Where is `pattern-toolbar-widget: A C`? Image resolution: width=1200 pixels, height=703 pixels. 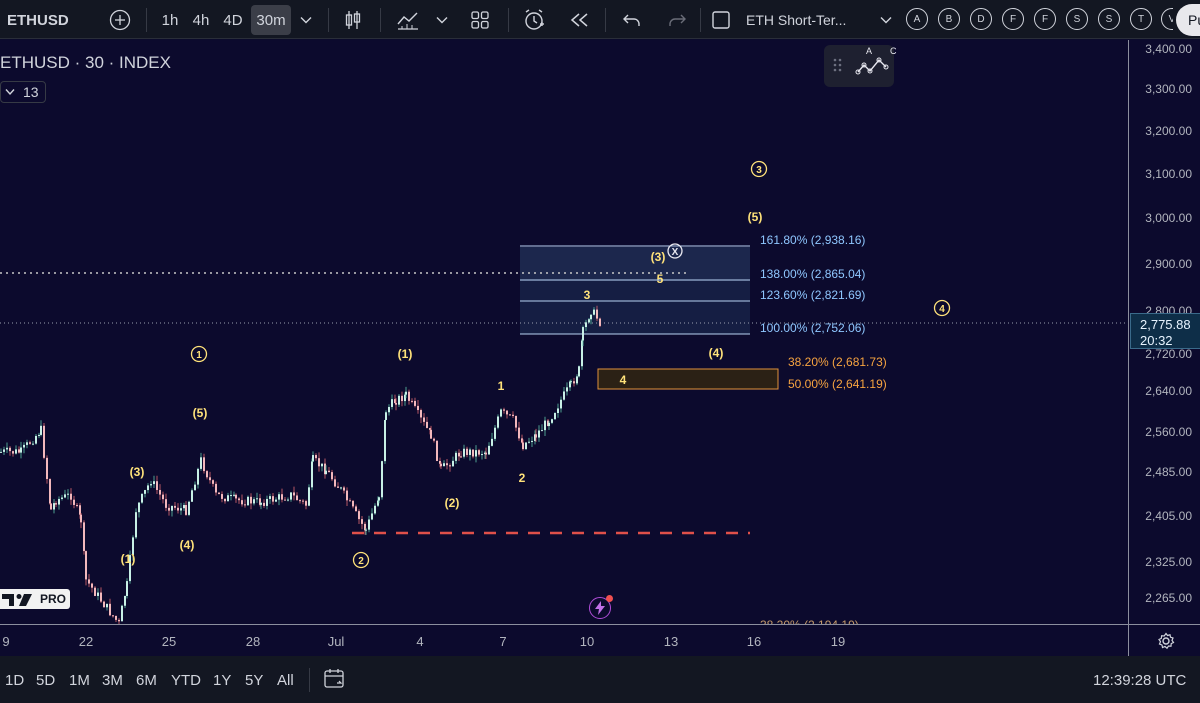
pattern-toolbar-widget: A C is located at coordinates (860, 66).